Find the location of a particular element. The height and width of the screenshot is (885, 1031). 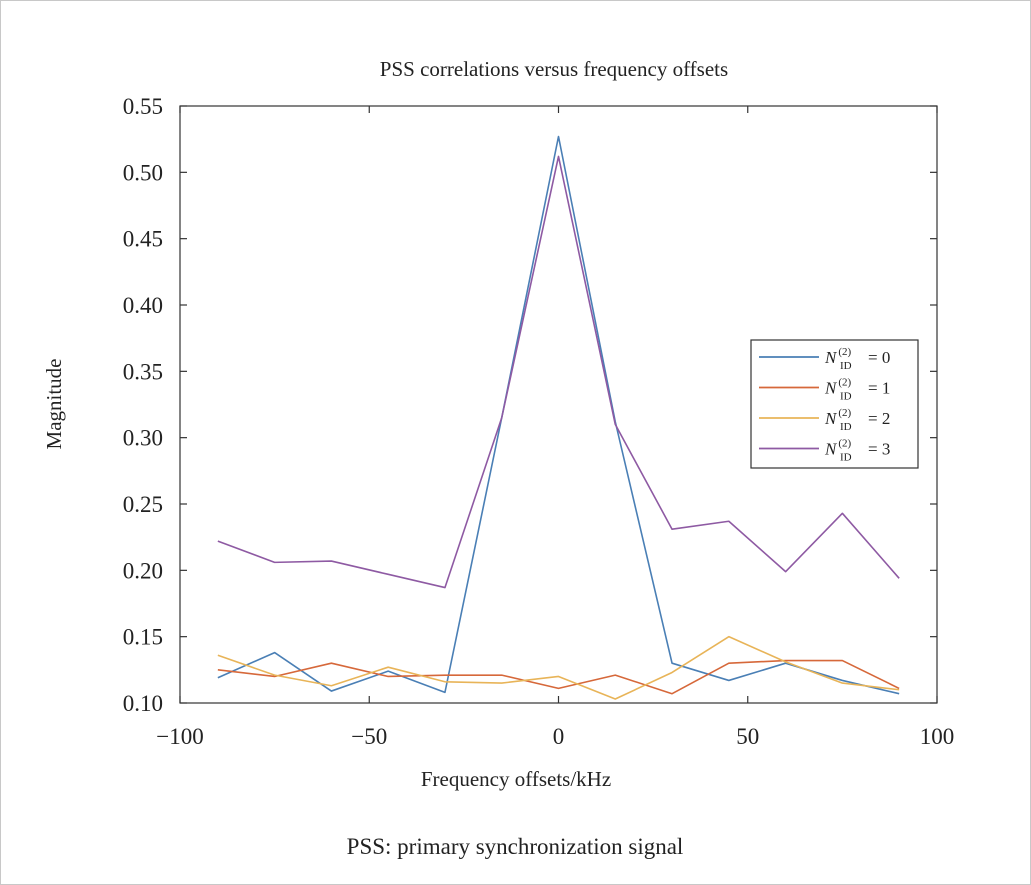

legend-equation: = 3 is located at coordinates (879, 449).